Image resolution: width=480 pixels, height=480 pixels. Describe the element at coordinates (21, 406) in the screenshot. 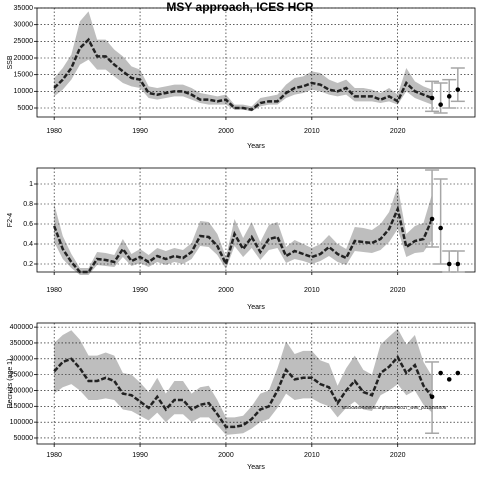

I see `y-tick-label: 150000` at that location.